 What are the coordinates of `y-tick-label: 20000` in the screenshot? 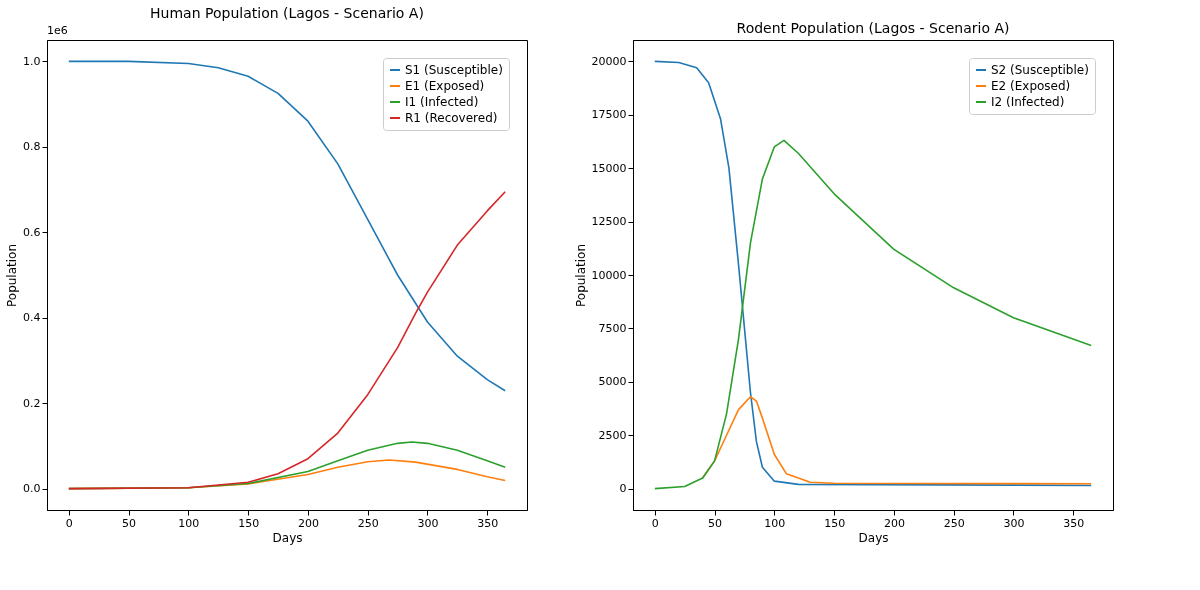 It's located at (609, 61).